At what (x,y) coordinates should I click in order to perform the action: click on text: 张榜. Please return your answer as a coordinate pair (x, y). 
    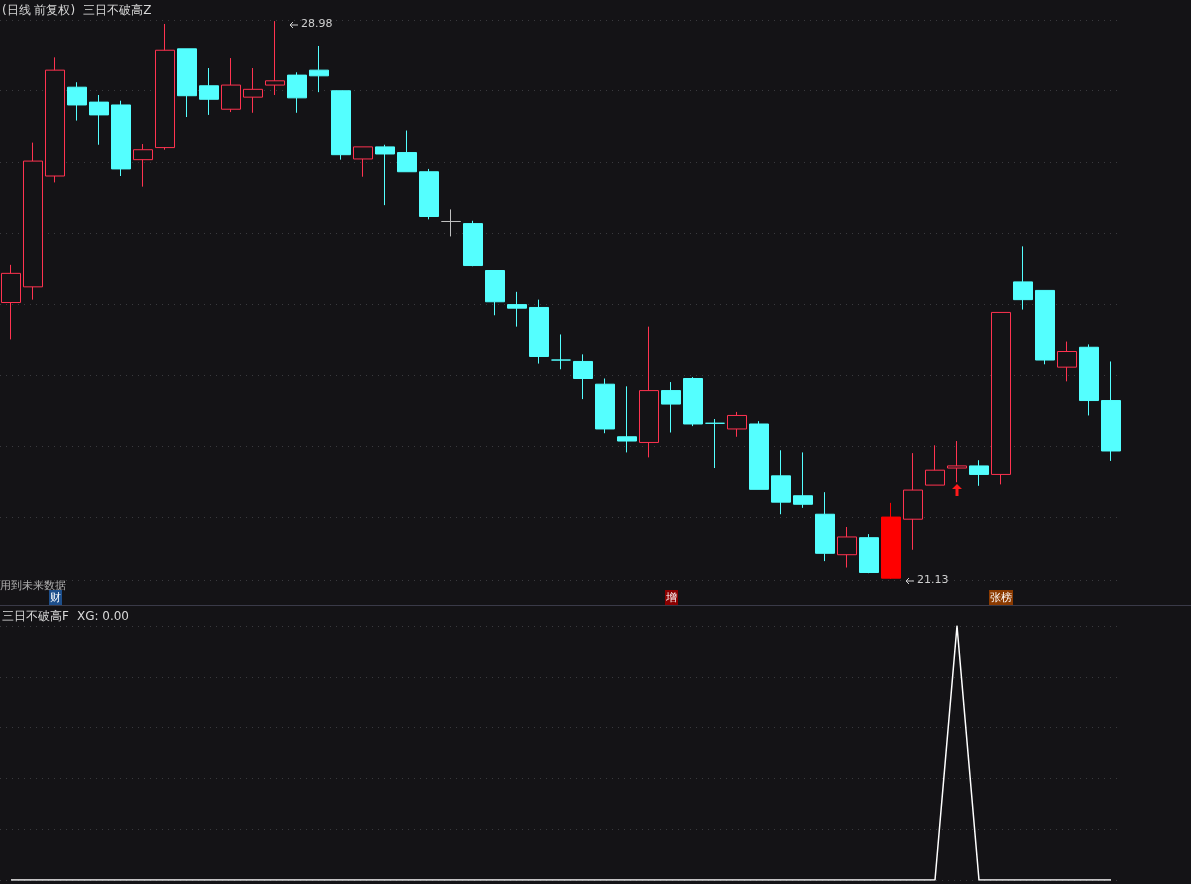
    Looking at the image, I should click on (1001, 597).